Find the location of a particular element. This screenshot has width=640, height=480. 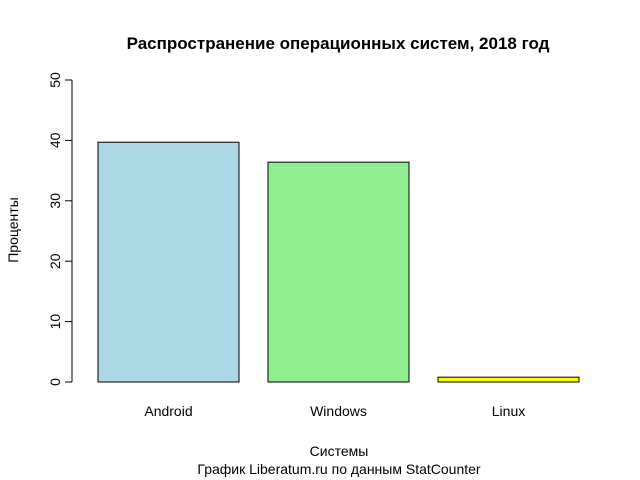

x-tick-label: Linux is located at coordinates (508, 411).